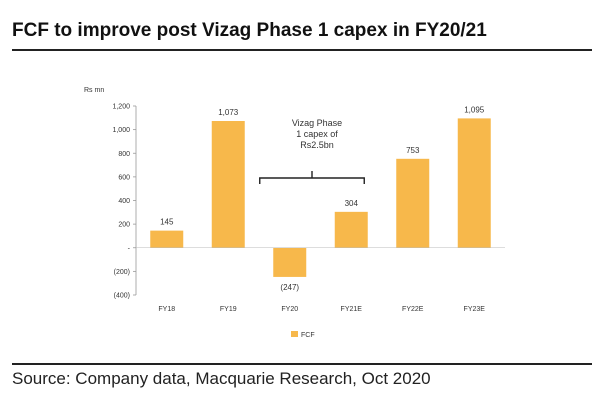 This screenshot has height=407, width=605. I want to click on data-label: 1,073, so click(228, 112).